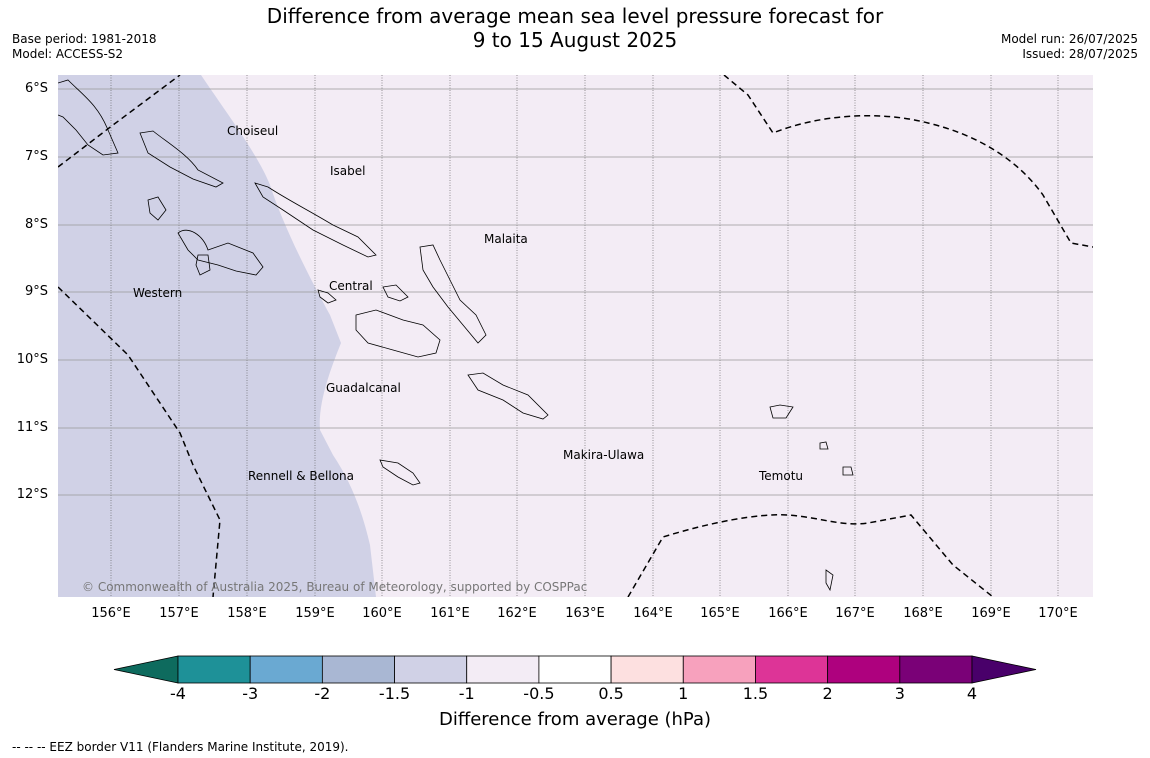 This screenshot has width=1150, height=758. I want to click on meta-right: Model run: 26/07/2025 Issued: 28/07/2025, so click(1069, 47).